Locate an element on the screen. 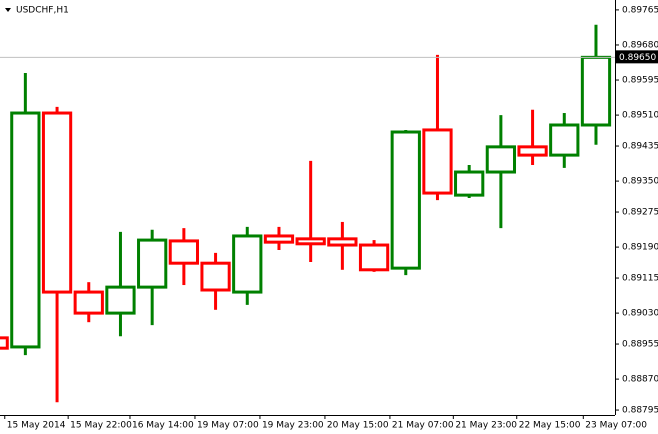  y-tick-label: 0.89680 is located at coordinates (640, 45).